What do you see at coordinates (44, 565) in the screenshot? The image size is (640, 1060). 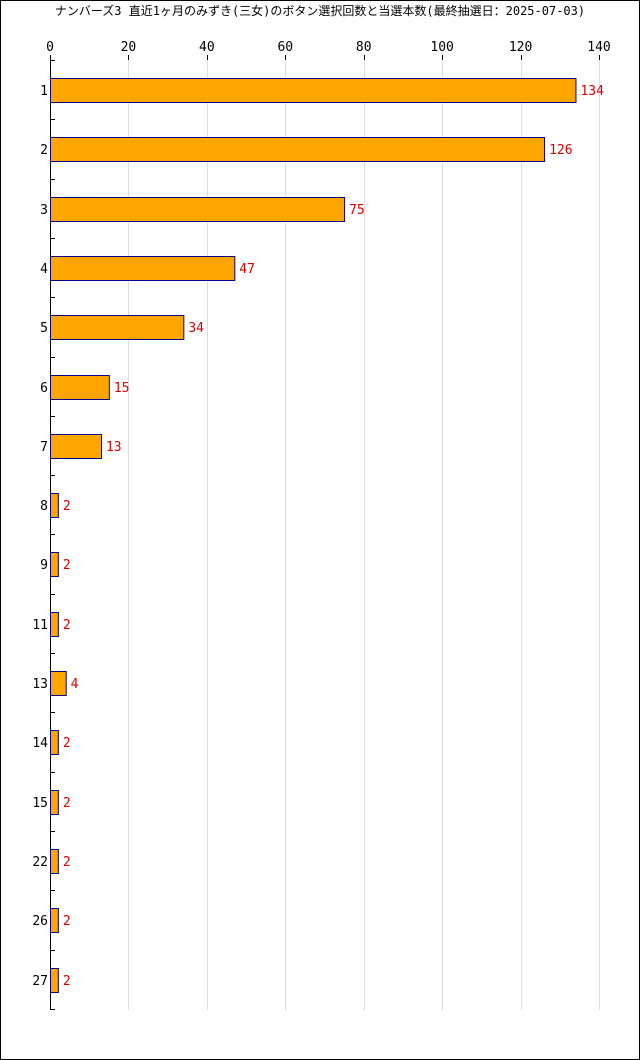 I see `category-label: 9` at bounding box center [44, 565].